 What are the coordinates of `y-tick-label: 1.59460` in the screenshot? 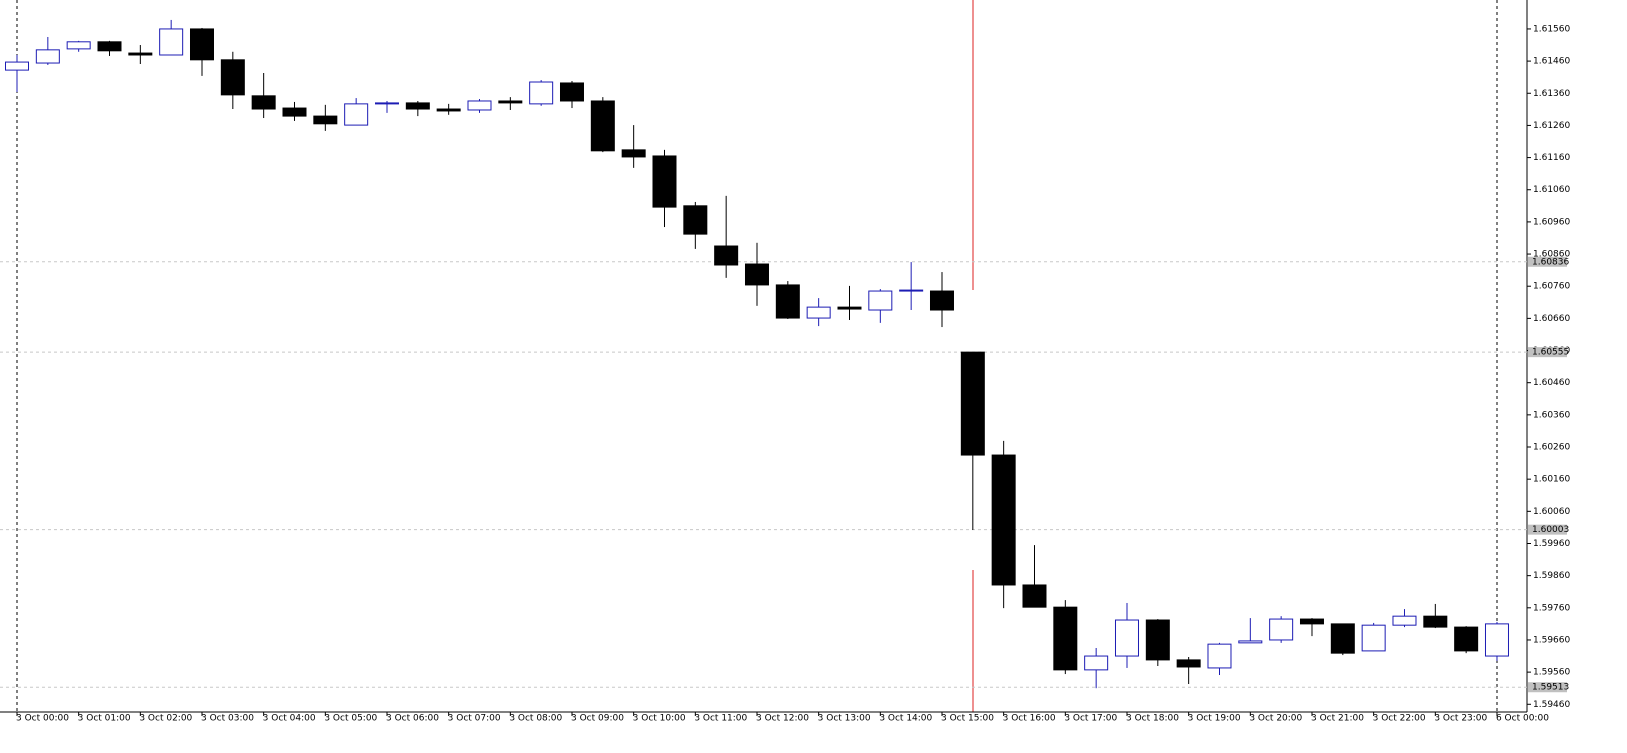 It's located at (1551, 705).